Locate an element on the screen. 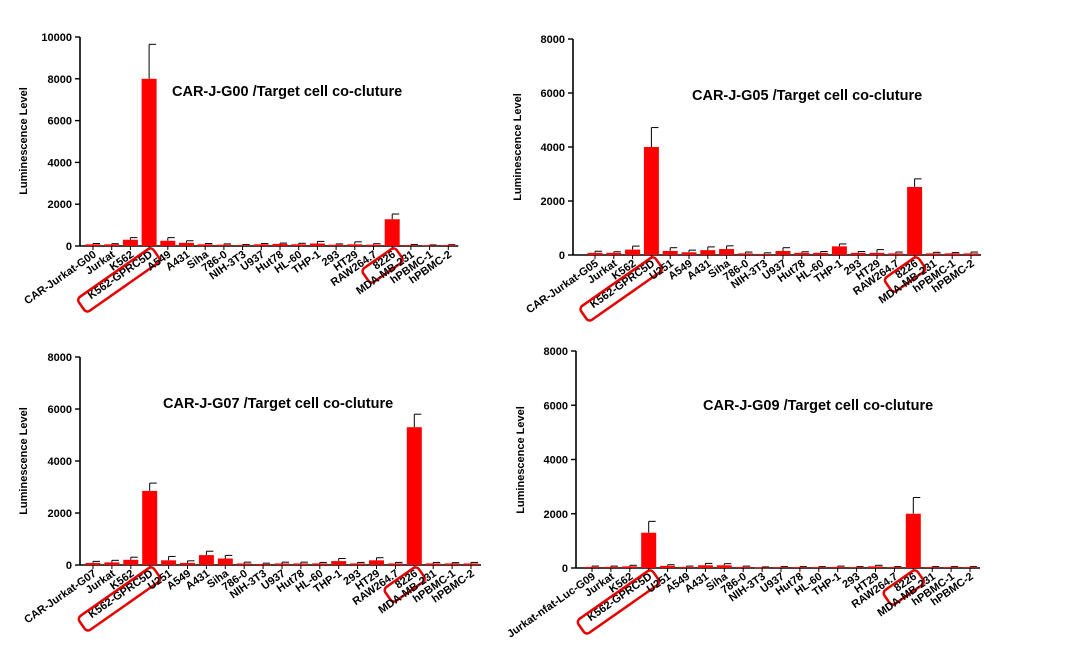 Image resolution: width=1076 pixels, height=662 pixels. y-tick-label: 10000 is located at coordinates (56, 38).